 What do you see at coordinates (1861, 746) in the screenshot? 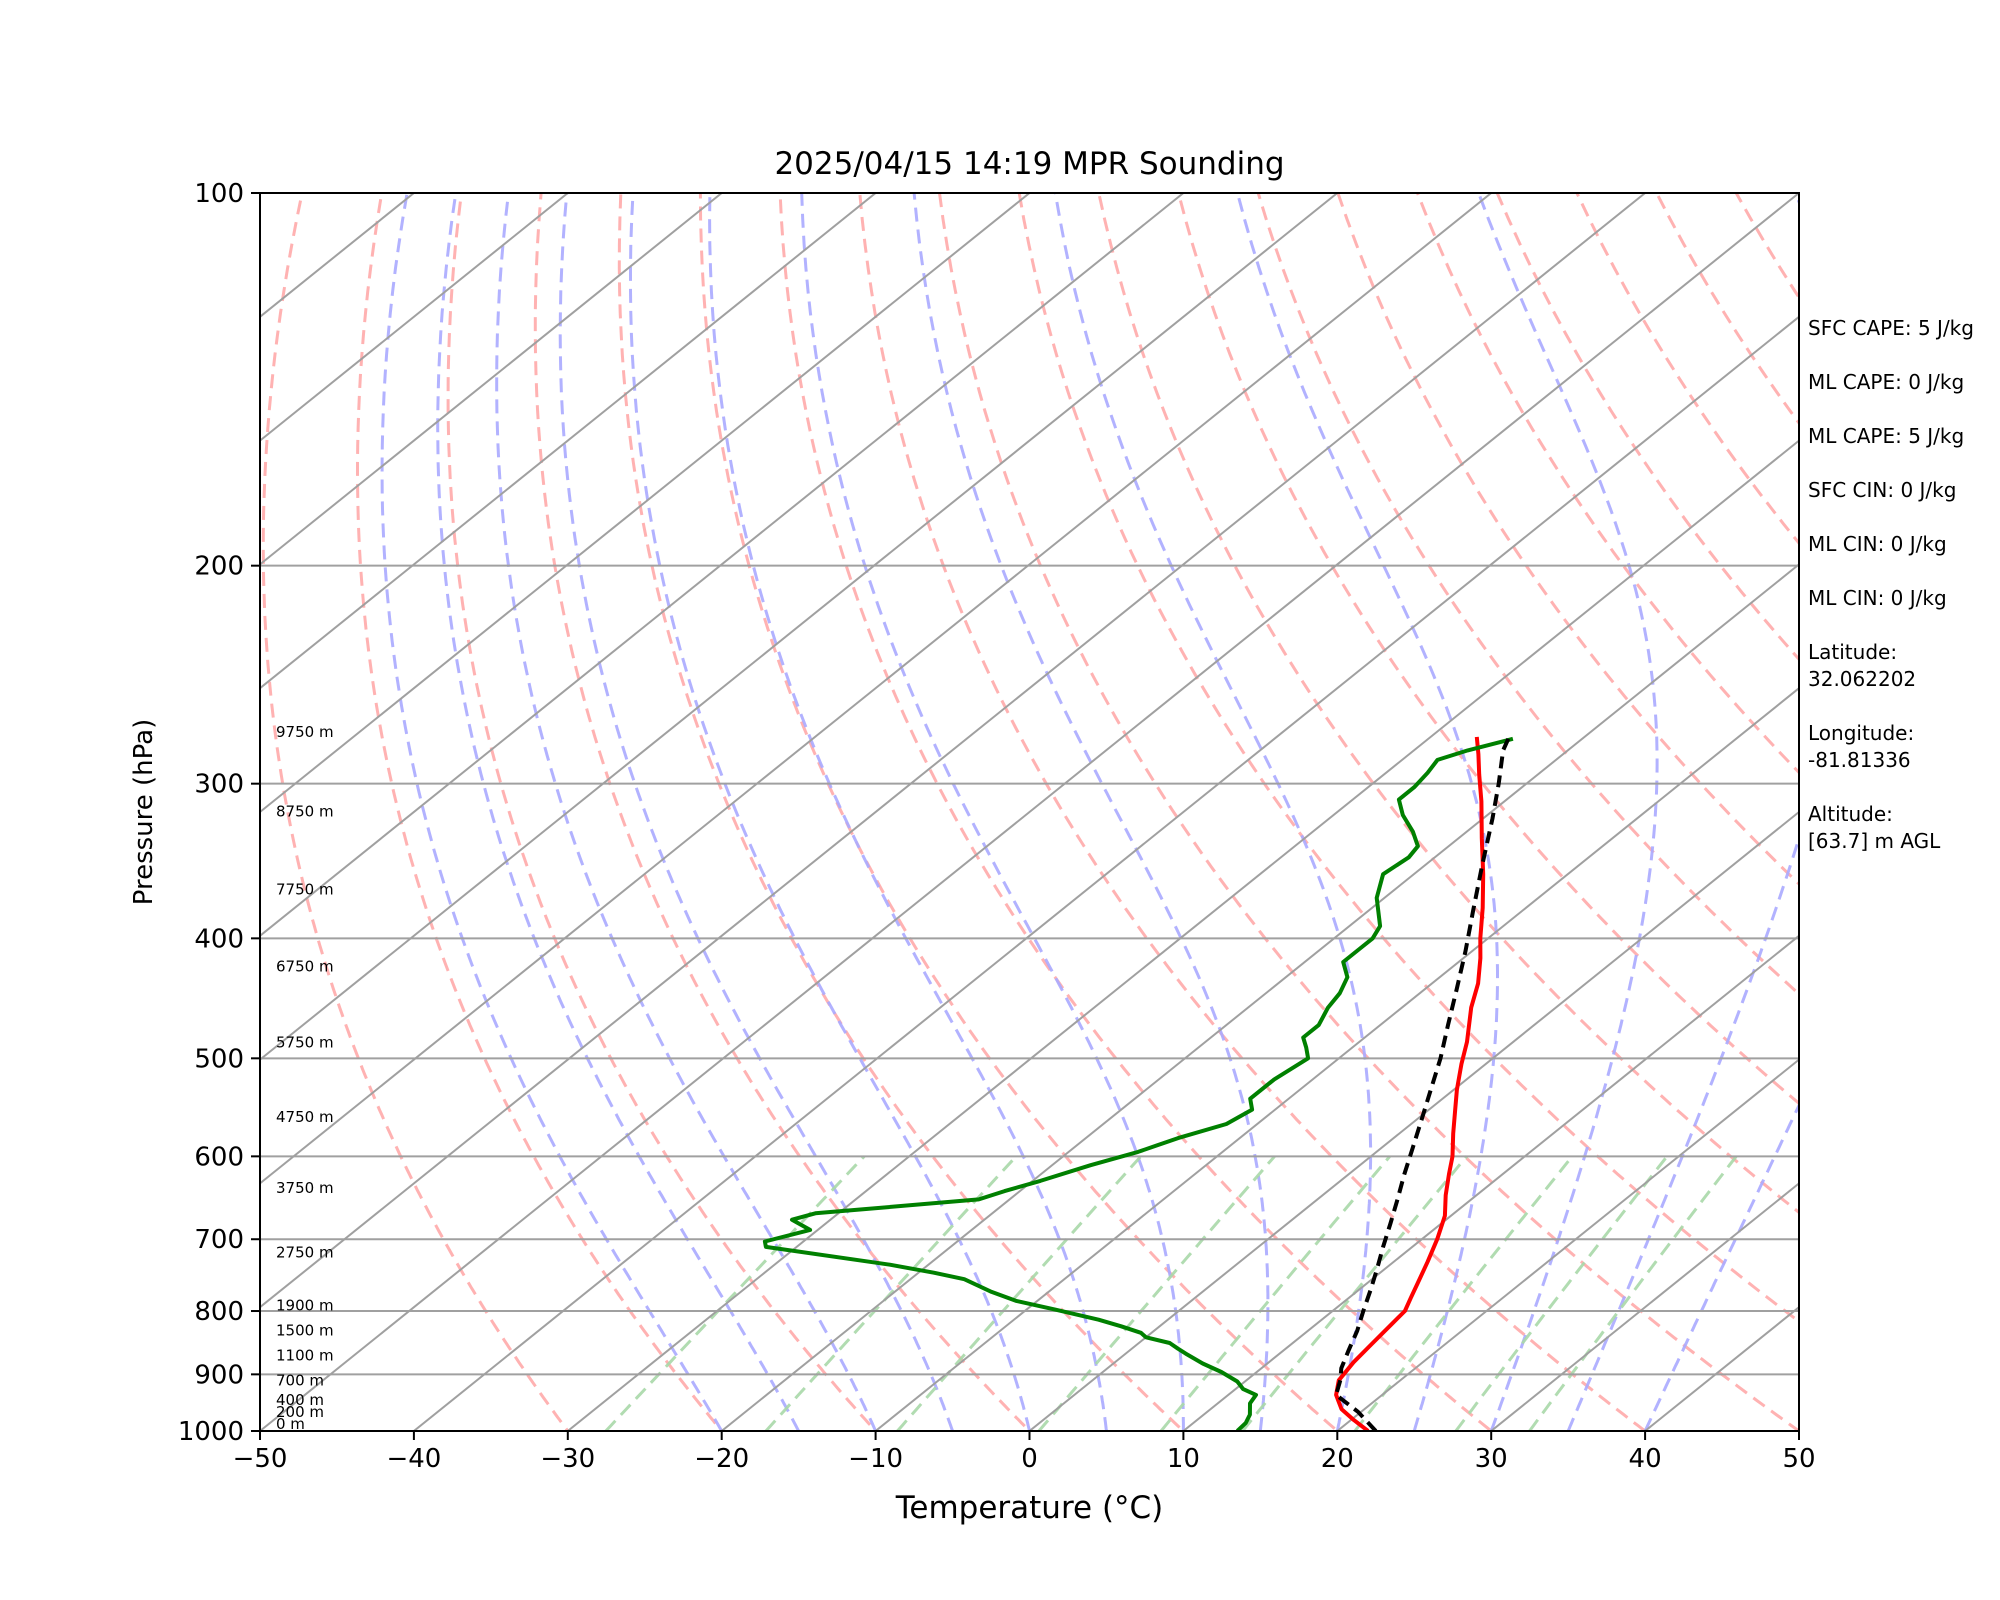
I see `stat-longitude: Longitude: -81.81336` at bounding box center [1861, 746].